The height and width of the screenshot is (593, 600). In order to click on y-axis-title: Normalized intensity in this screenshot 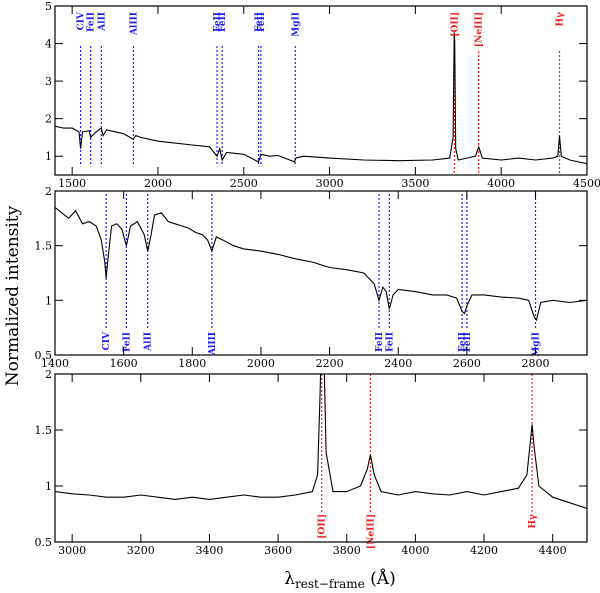, I will do `click(13, 295)`.